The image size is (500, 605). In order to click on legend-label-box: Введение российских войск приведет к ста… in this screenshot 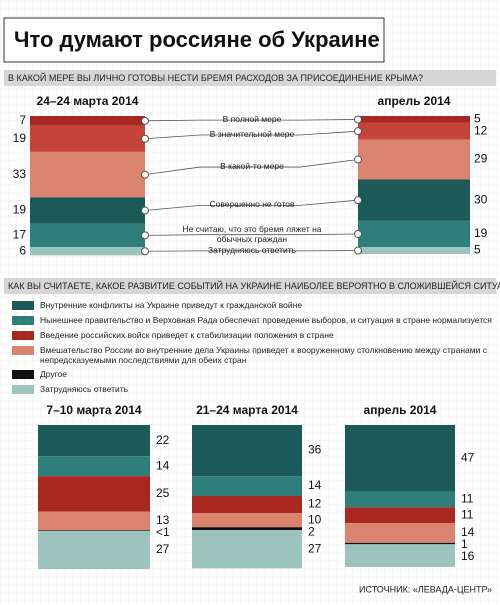, I will do `click(187, 335)`.